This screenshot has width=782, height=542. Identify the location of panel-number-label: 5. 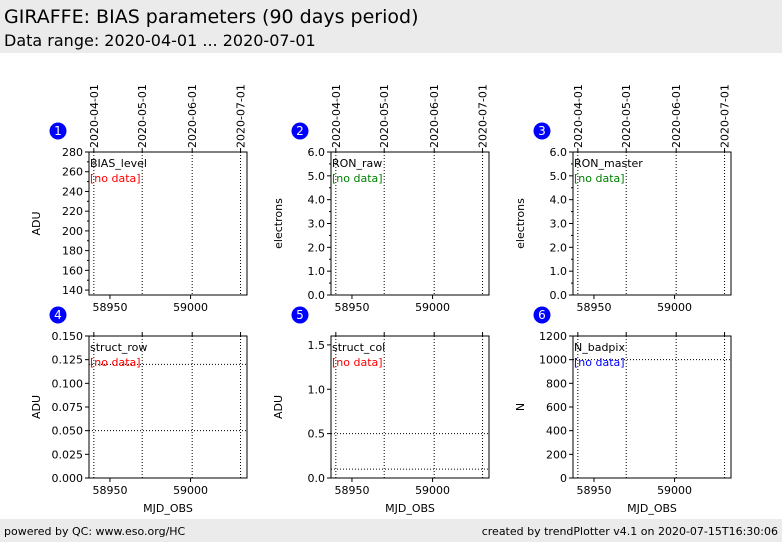
(300, 315).